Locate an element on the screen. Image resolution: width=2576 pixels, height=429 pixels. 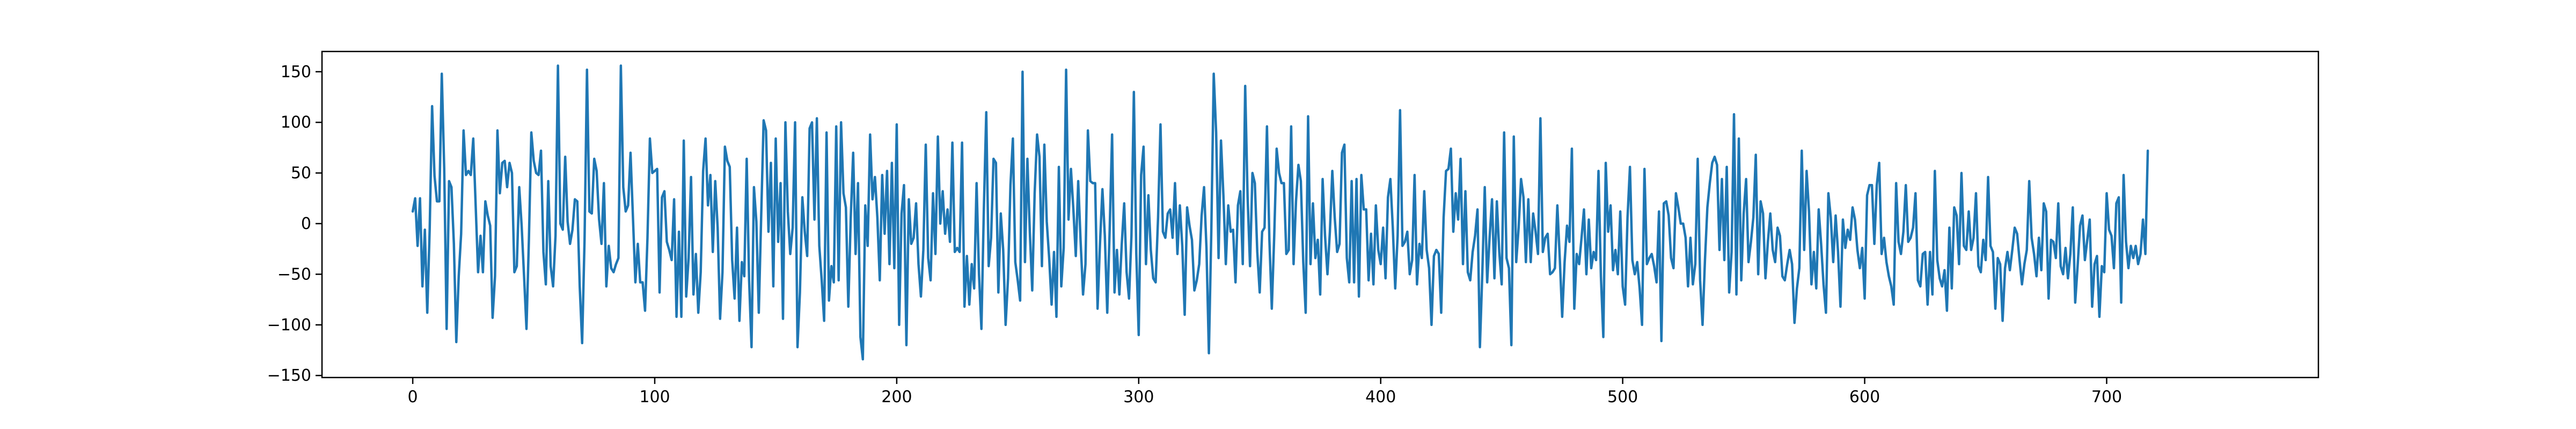
x-tick-label: 400 is located at coordinates (1380, 397).